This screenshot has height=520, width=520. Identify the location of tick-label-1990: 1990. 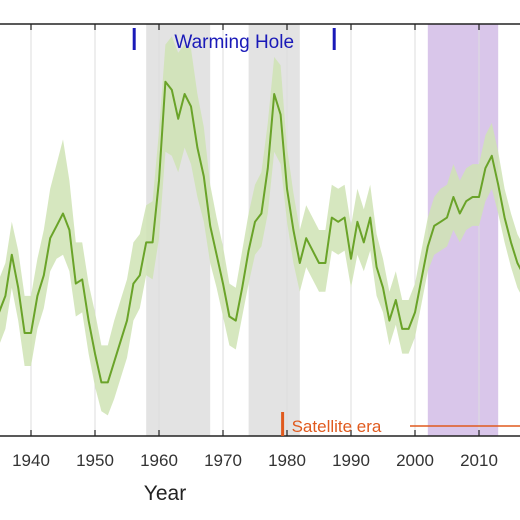
(351, 460).